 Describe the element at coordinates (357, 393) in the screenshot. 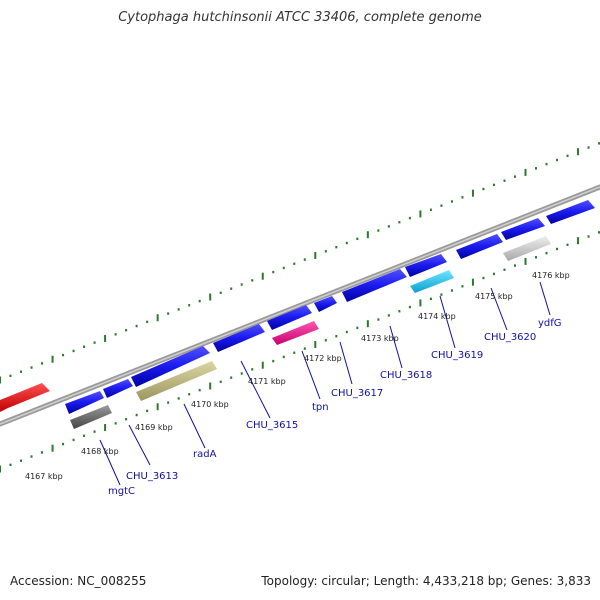

I see `gene-label: CHU_3617` at that location.